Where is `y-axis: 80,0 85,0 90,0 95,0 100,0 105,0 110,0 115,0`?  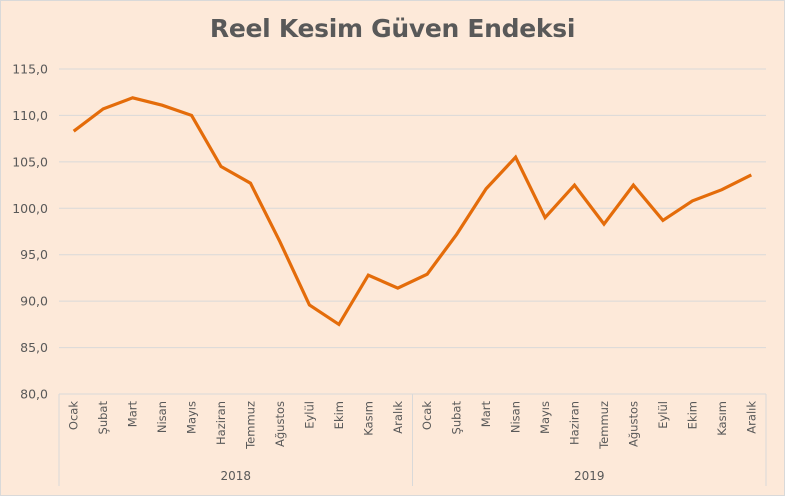 y-axis: 80,0 85,0 90,0 95,0 100,0 105,0 110,0 115,0 is located at coordinates (30, 232).